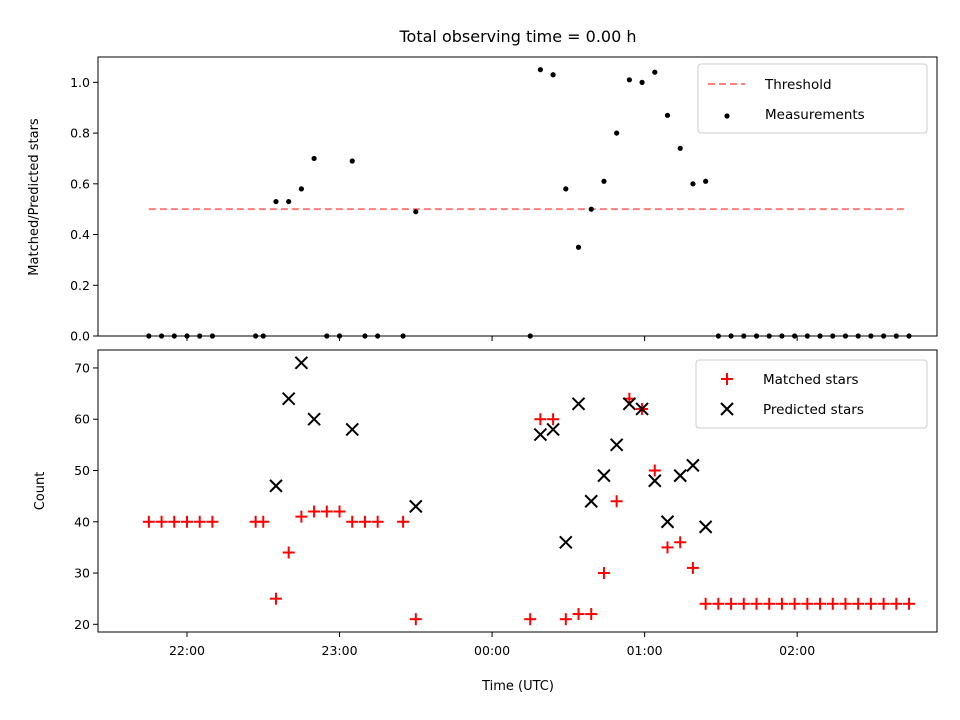  I want to click on top-y-tick-label: 0.2, so click(80, 285).